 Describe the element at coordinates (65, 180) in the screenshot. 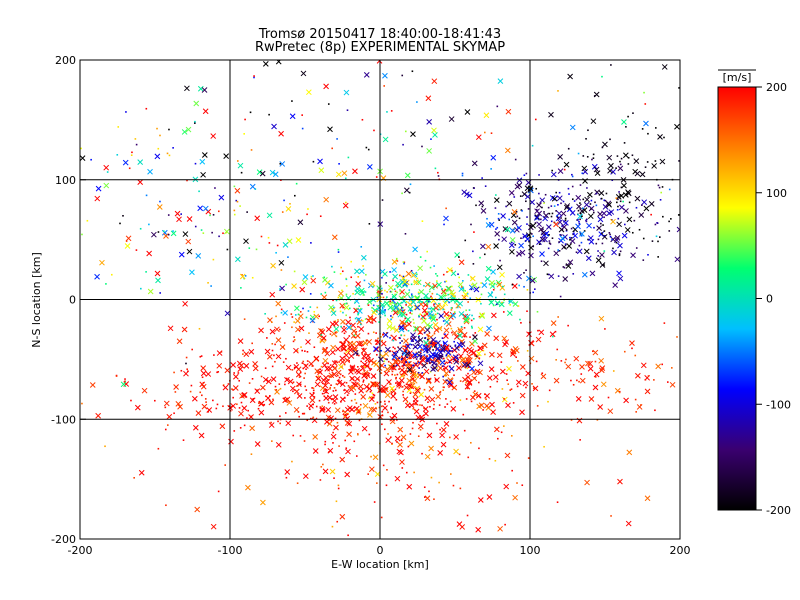

I see `y-tick-label: 100` at that location.